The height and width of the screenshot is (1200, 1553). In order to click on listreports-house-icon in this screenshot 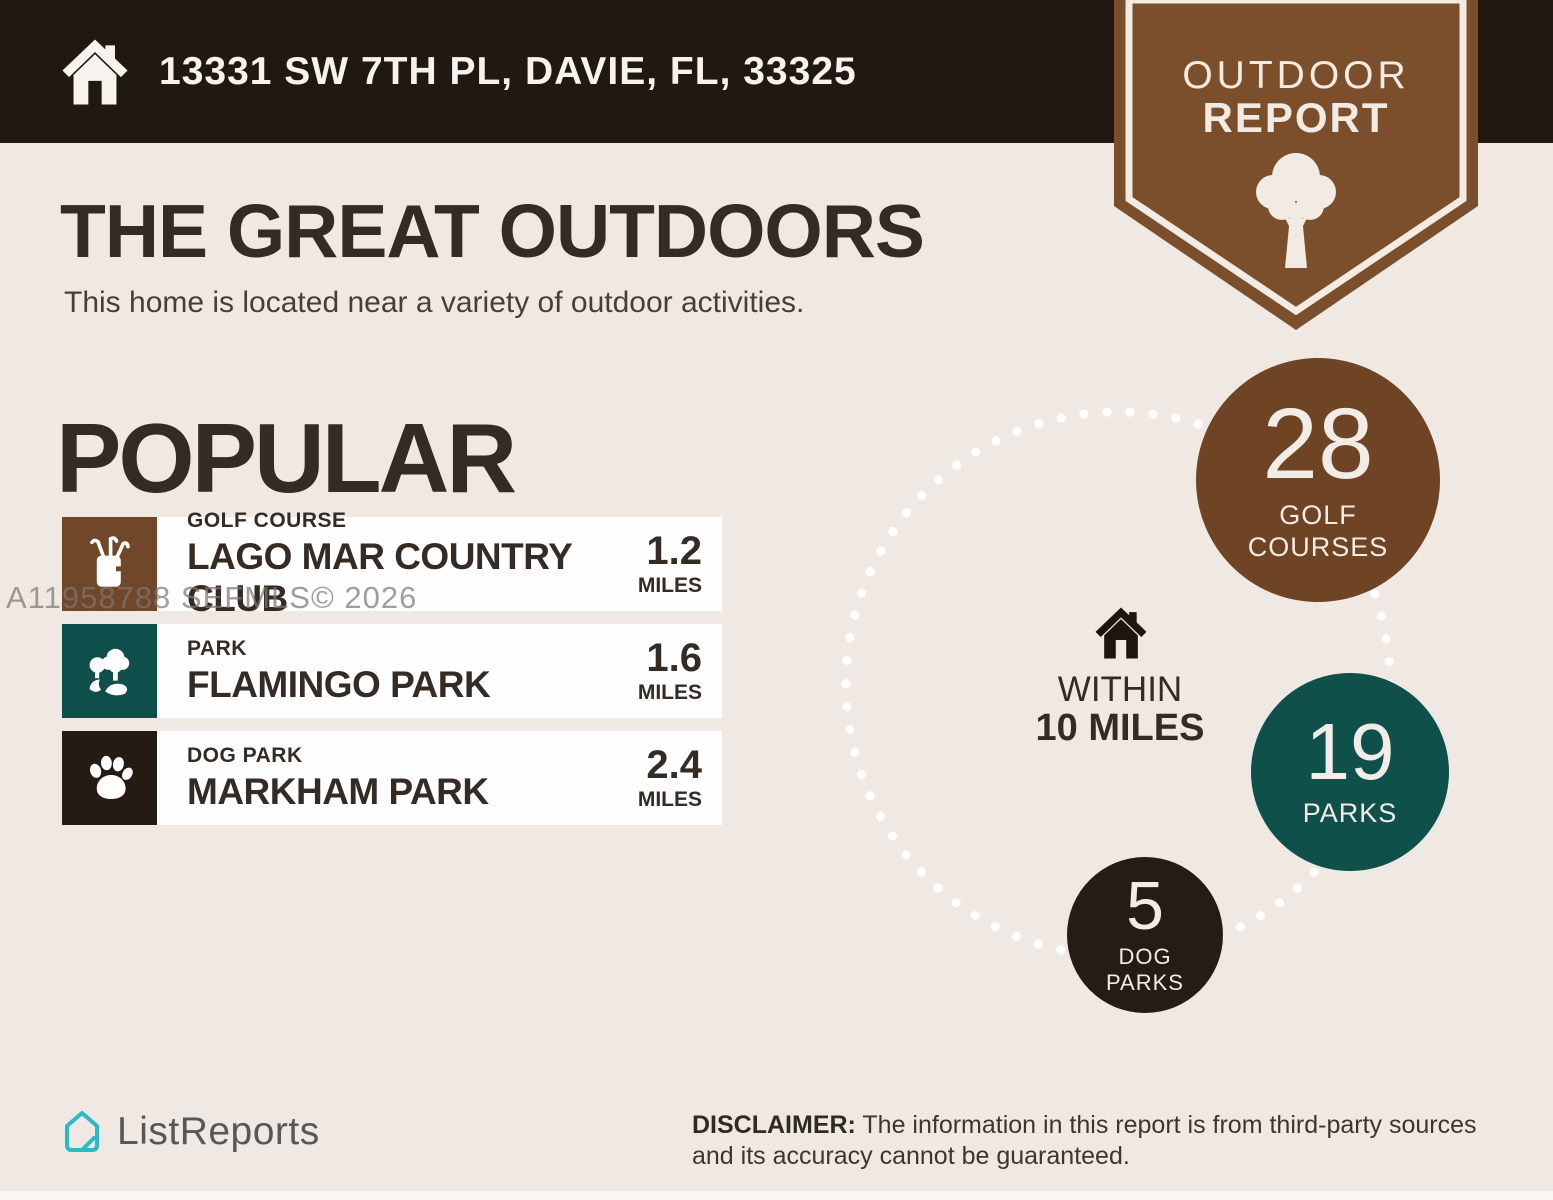, I will do `click(82, 1131)`.